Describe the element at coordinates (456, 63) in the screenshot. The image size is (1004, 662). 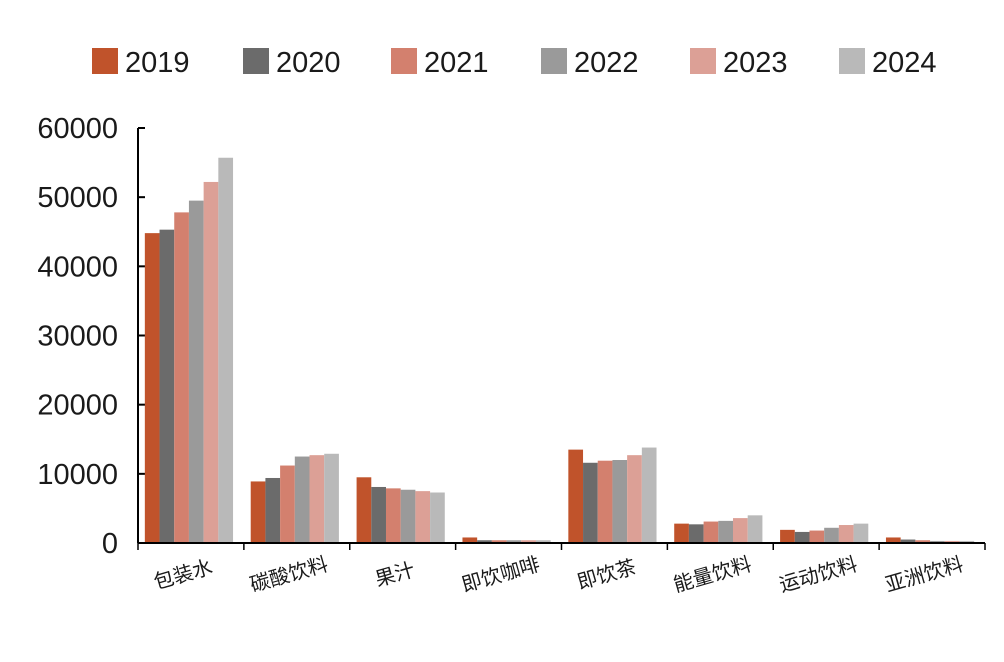
I see `legend-label-2021: 2021` at that location.